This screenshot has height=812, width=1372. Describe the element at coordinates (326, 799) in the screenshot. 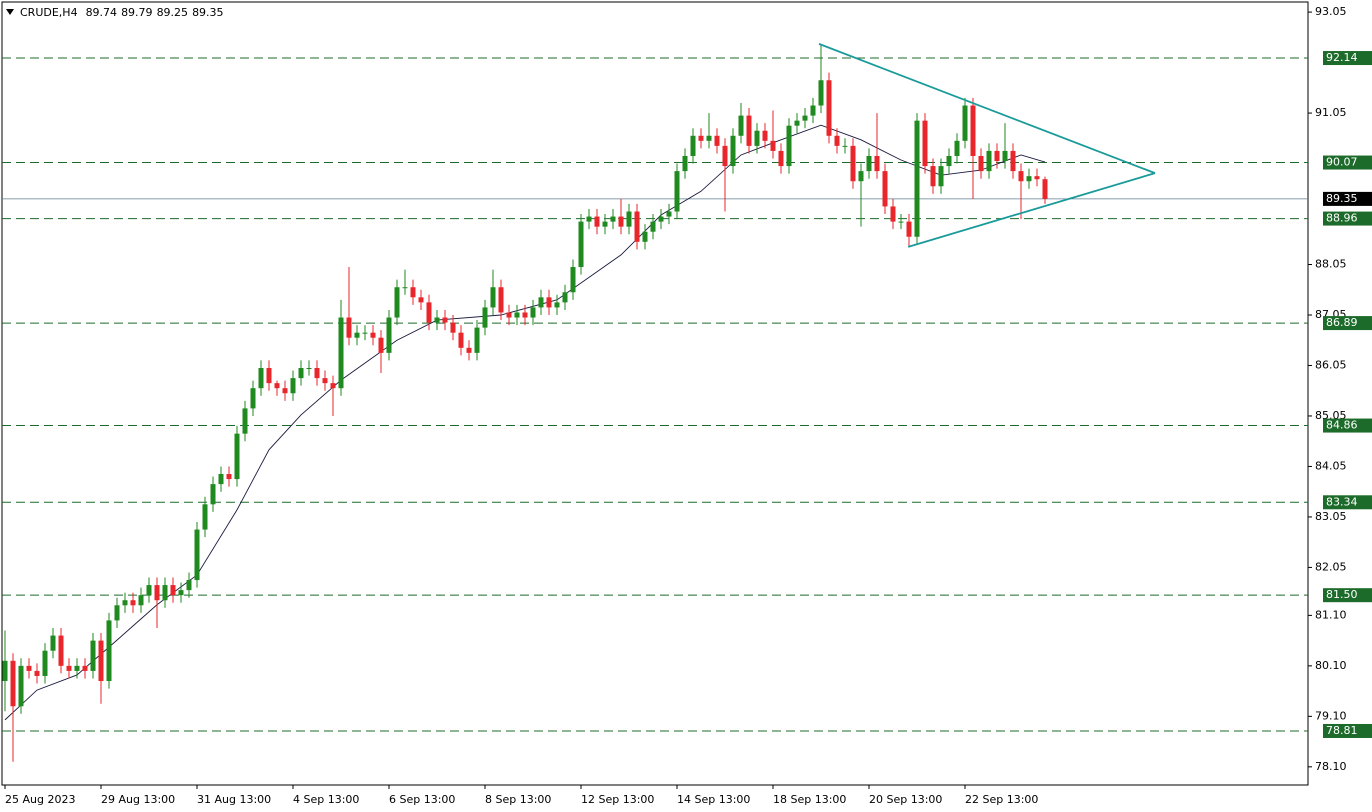

I see `x-tick-label: 4 Sep 13:00` at that location.